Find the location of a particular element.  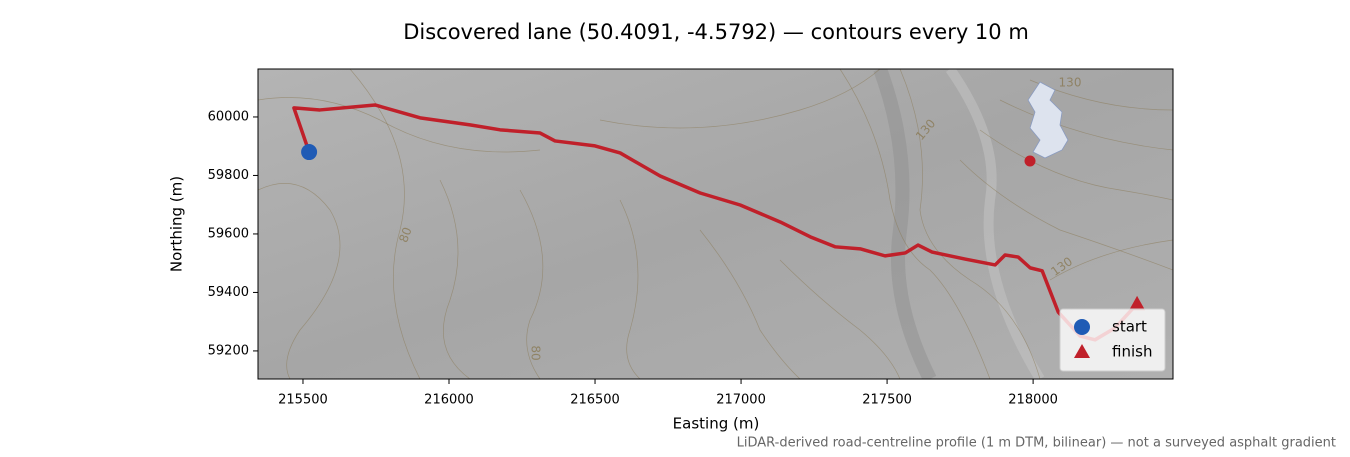

y-tick-label: 59400 is located at coordinates (228, 292).